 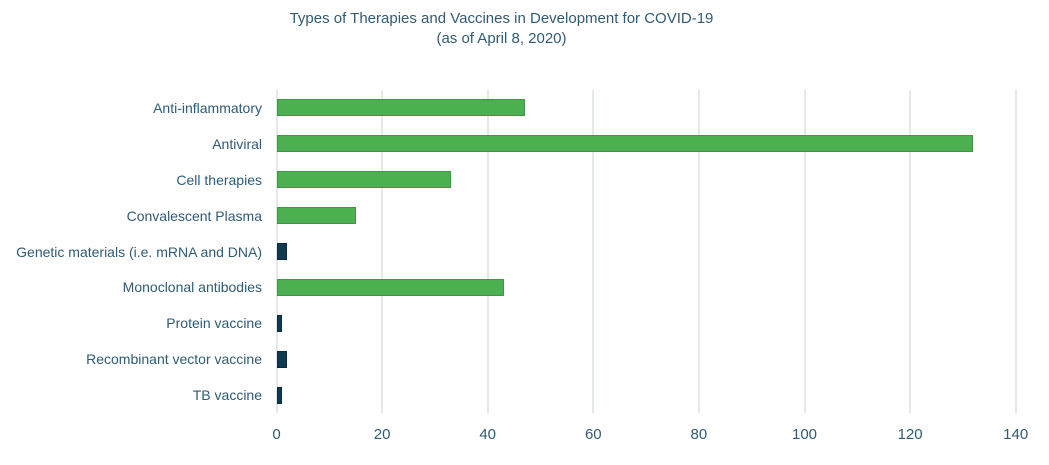 What do you see at coordinates (1016, 434) in the screenshot?
I see `x-tick-label-140: 140` at bounding box center [1016, 434].